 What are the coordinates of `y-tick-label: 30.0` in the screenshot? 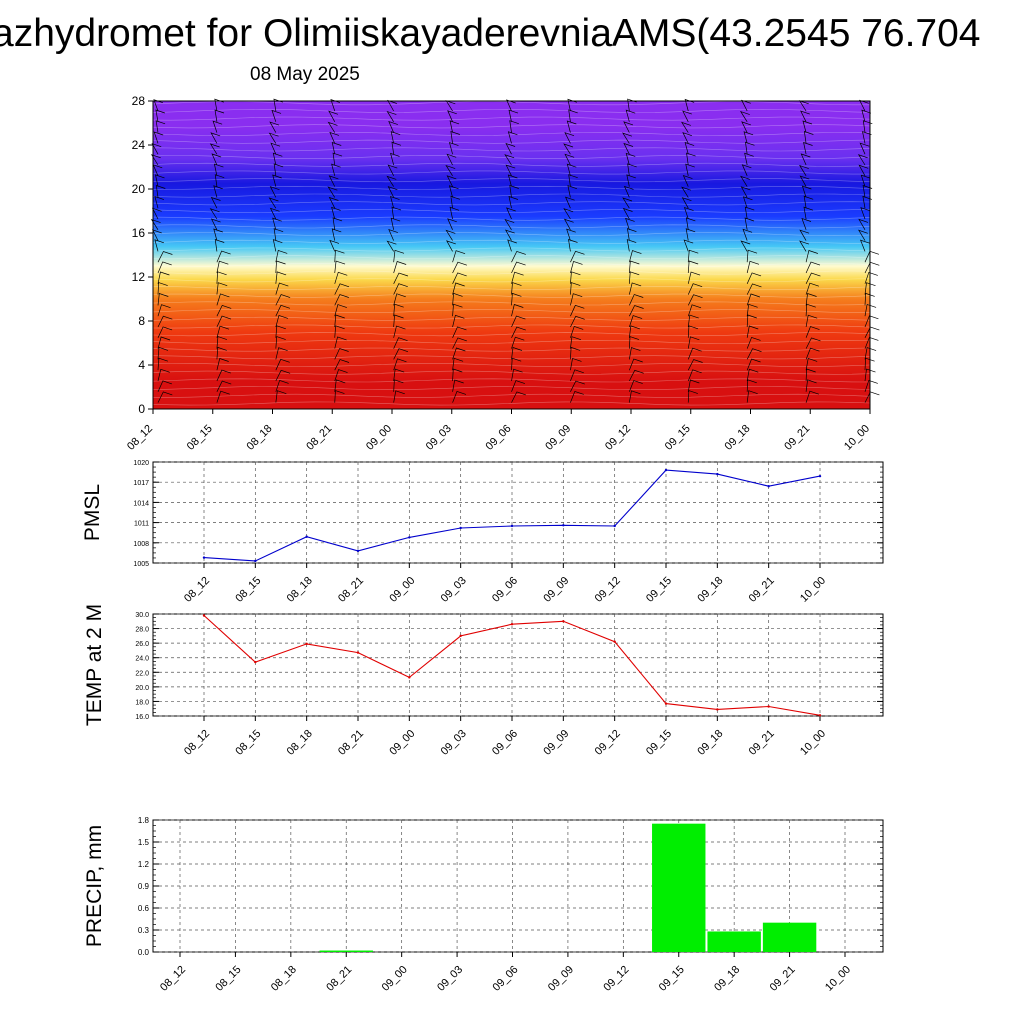 It's located at (142, 615).